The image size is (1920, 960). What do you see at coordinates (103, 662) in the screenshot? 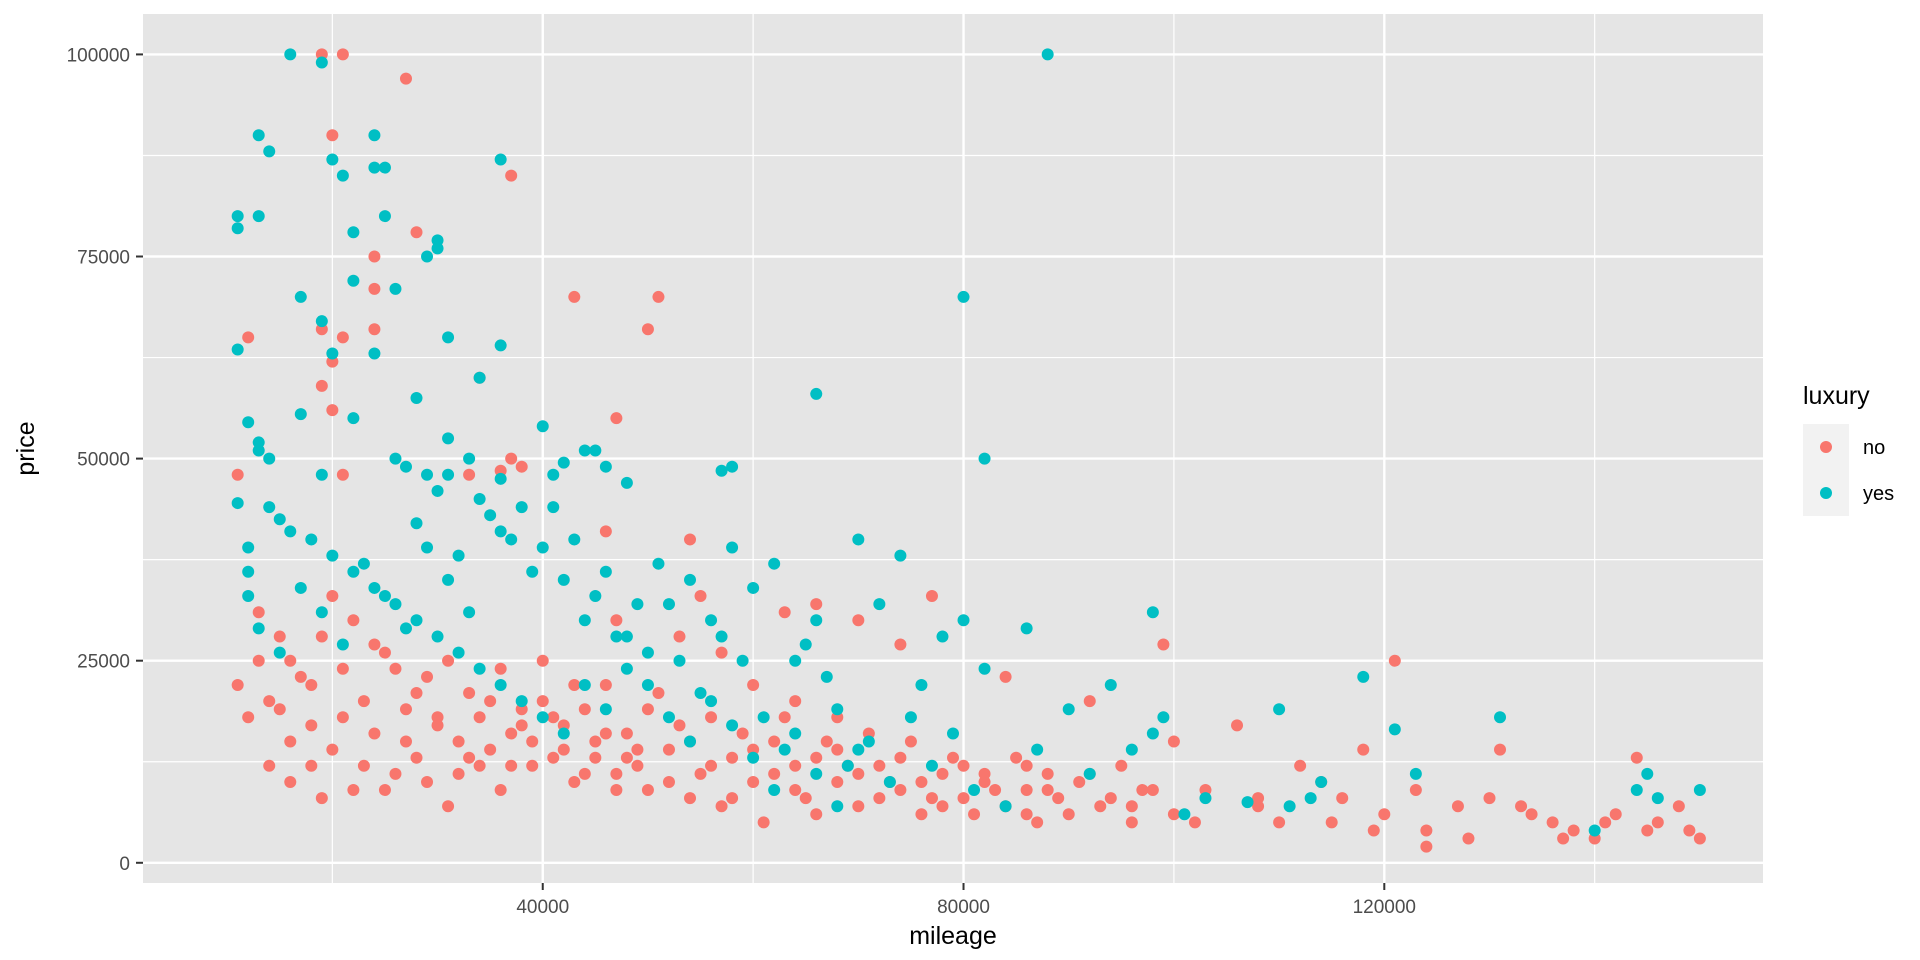
I see `y-tick-label: 25000` at bounding box center [103, 662].